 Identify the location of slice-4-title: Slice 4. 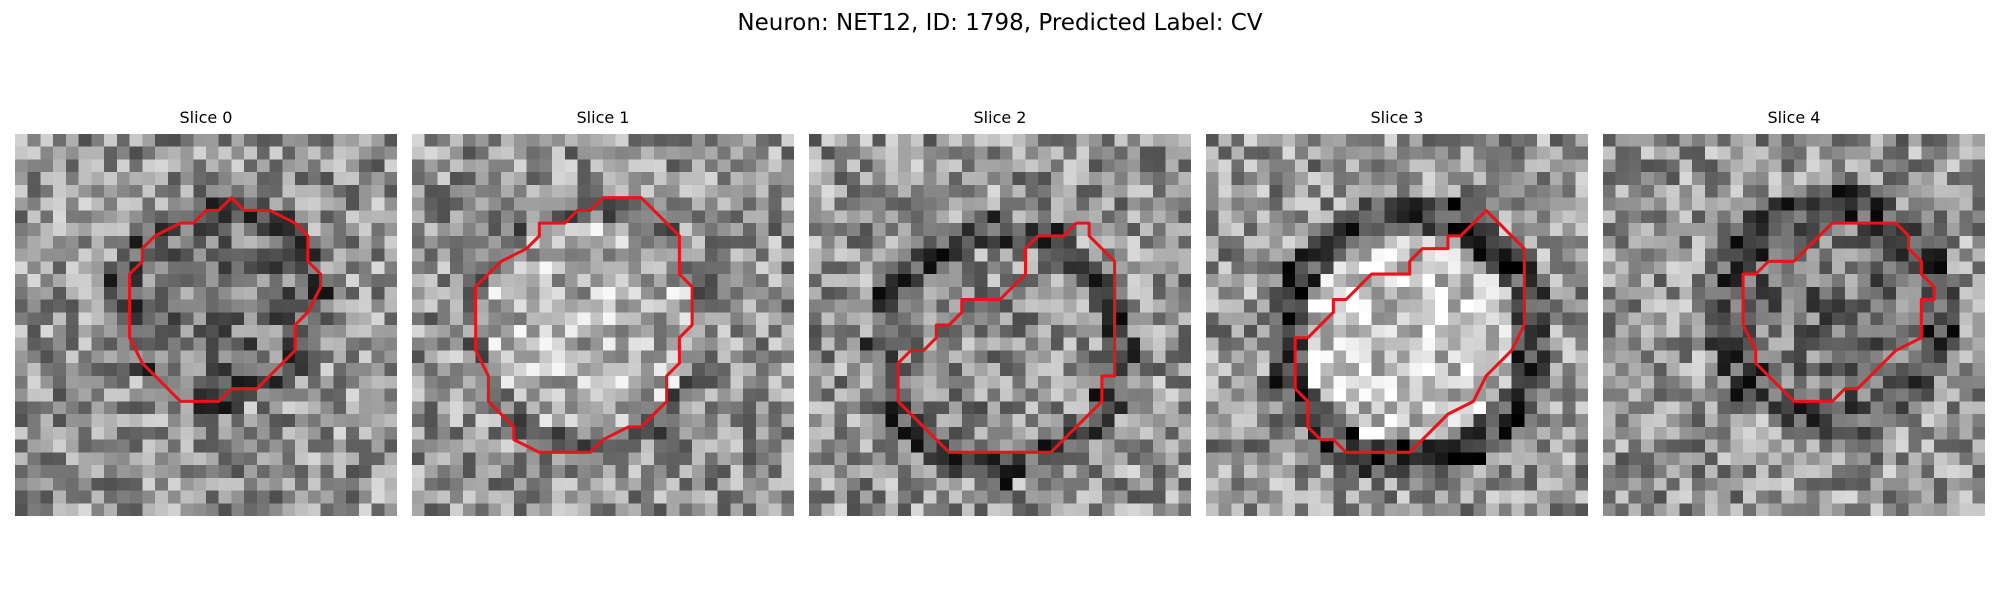
(1794, 117).